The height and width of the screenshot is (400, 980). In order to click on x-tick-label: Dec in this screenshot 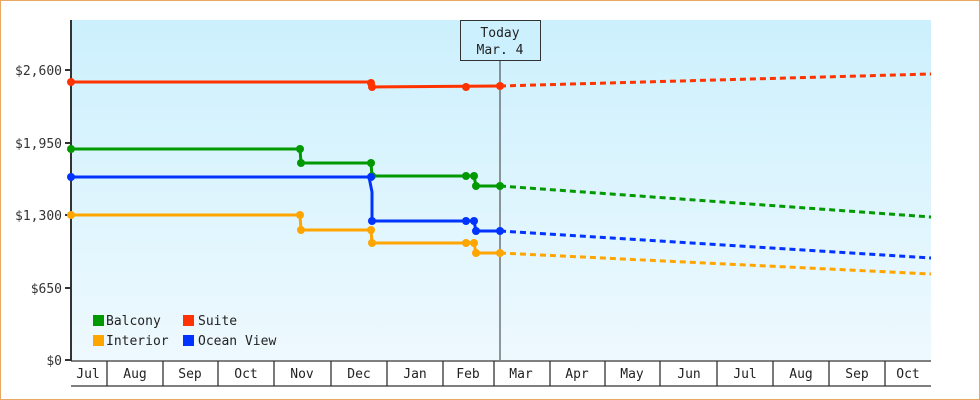, I will do `click(358, 374)`.